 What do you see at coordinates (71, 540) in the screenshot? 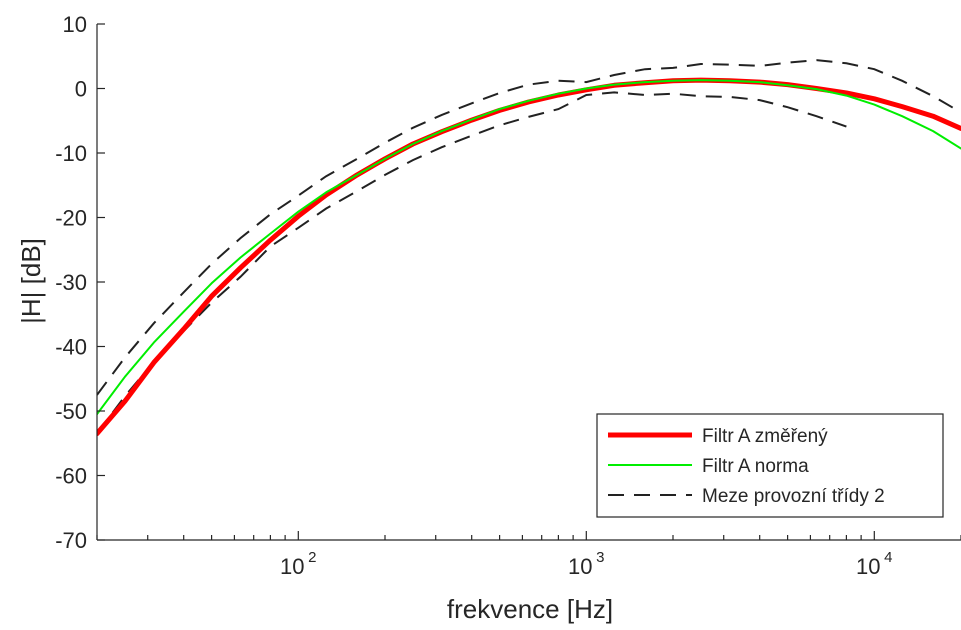
I see `y-tick-label: -70` at bounding box center [71, 540].